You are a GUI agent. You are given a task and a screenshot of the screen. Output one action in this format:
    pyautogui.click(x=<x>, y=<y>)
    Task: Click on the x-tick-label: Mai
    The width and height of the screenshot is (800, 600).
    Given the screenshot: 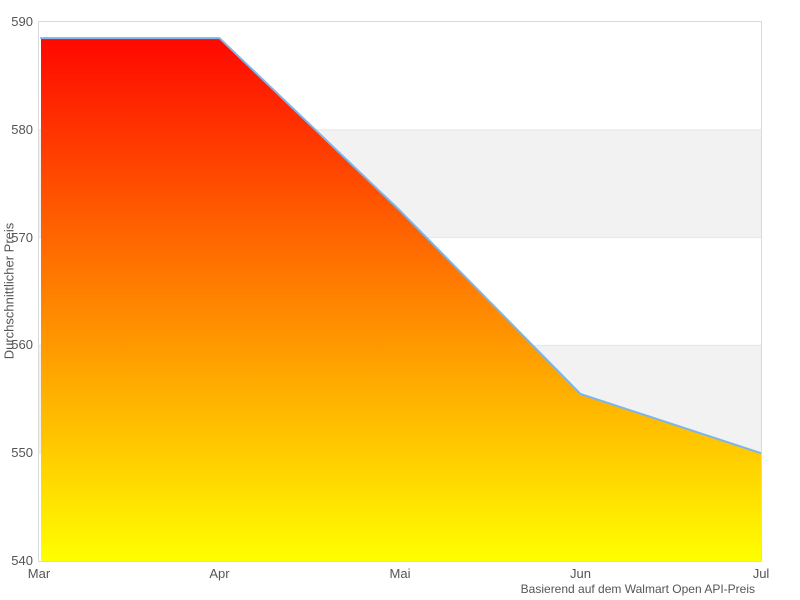 What is the action you would take?
    pyautogui.click(x=400, y=573)
    